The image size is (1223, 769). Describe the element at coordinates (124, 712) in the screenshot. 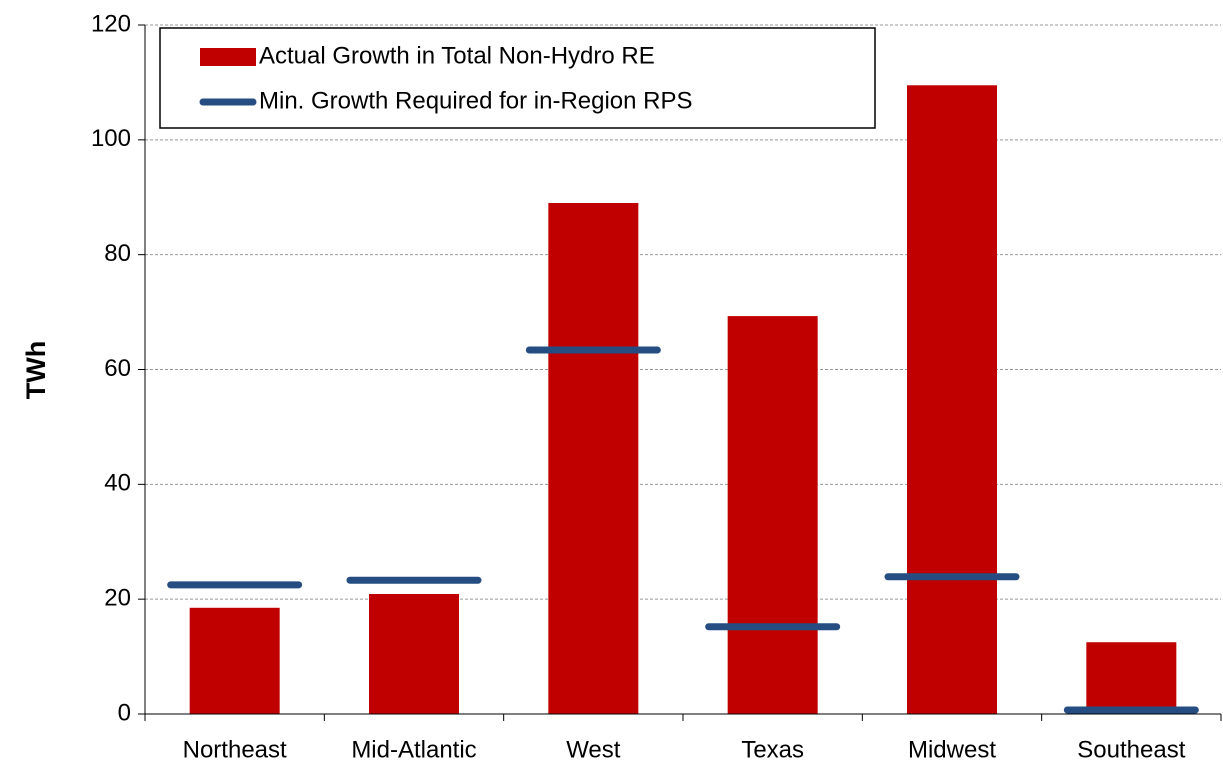

I see `y-tick-label: 0` at that location.